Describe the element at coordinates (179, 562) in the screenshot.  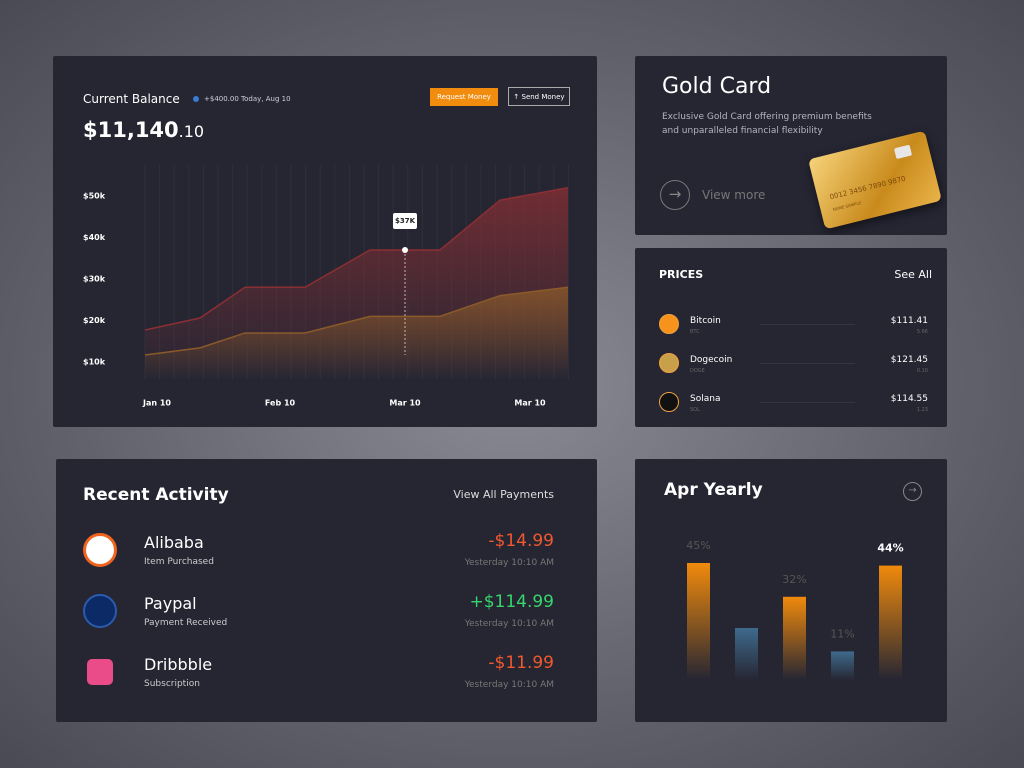
I see `merchant-note: Item Purchased` at that location.